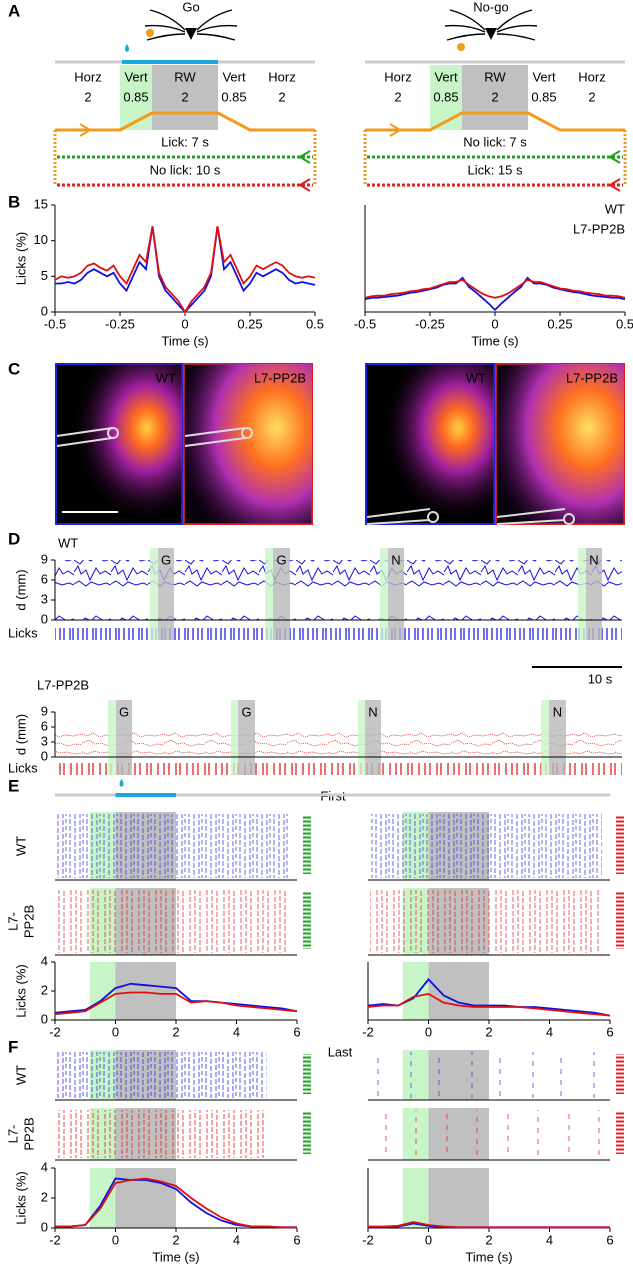 This screenshot has width=633, height=1280. Describe the element at coordinates (368, 1031) in the screenshot. I see `x-tick-label: -2` at that location.